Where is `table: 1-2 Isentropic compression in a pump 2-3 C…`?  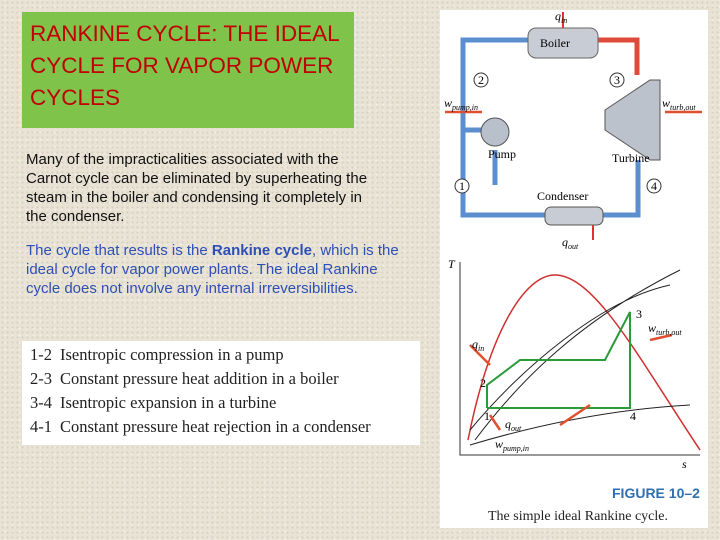 table: 1-2 Isentropic compression in a pump 2-3 C… is located at coordinates (200, 391).